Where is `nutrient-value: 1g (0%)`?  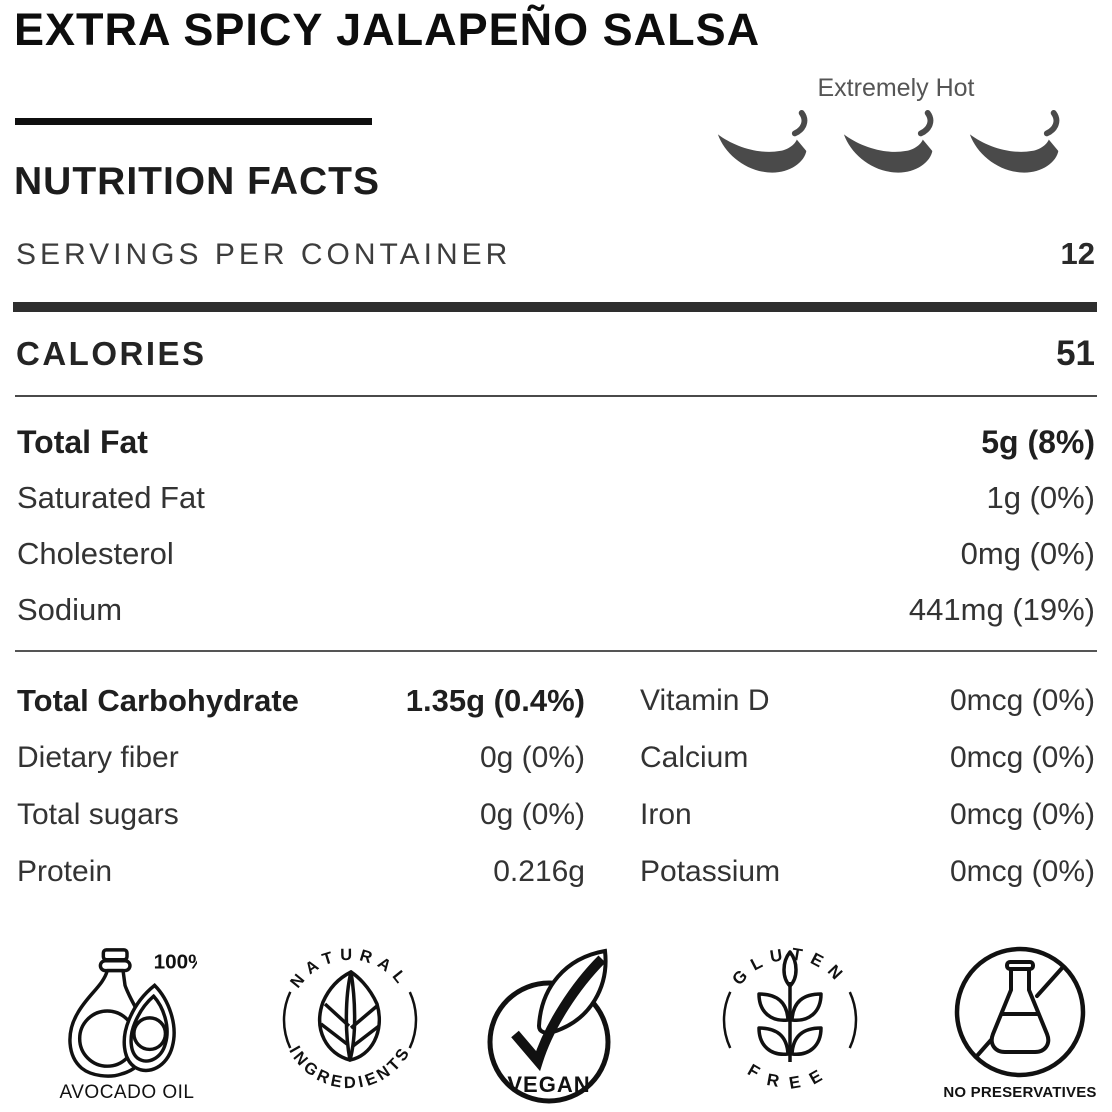 nutrient-value: 1g (0%) is located at coordinates (1040, 497).